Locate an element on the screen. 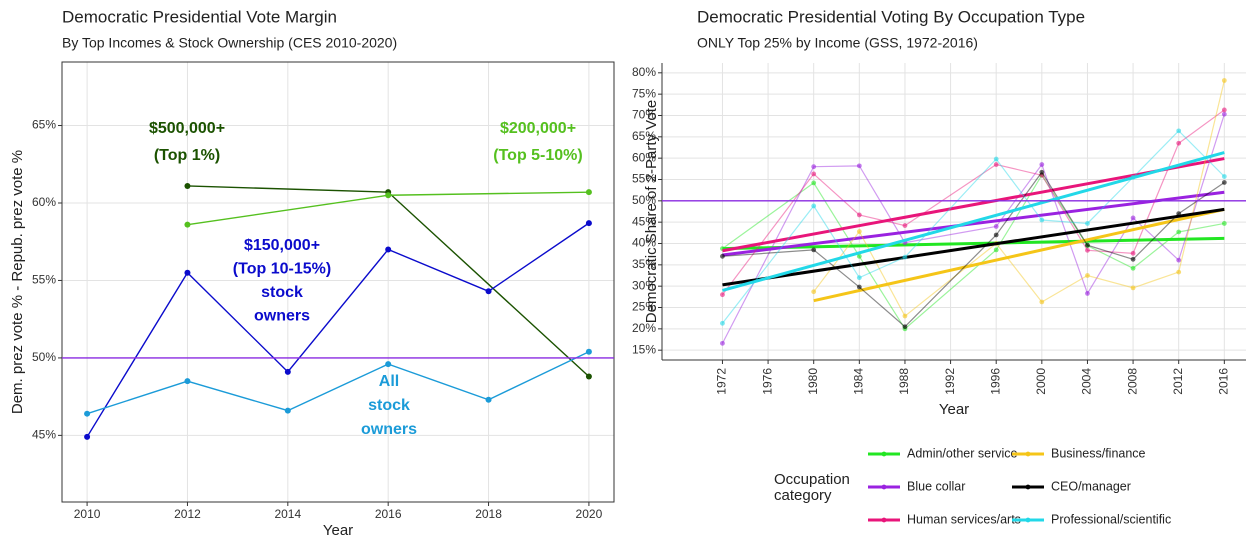 The height and width of the screenshot is (545, 1249). y-tick-label: 30% is located at coordinates (644, 285).